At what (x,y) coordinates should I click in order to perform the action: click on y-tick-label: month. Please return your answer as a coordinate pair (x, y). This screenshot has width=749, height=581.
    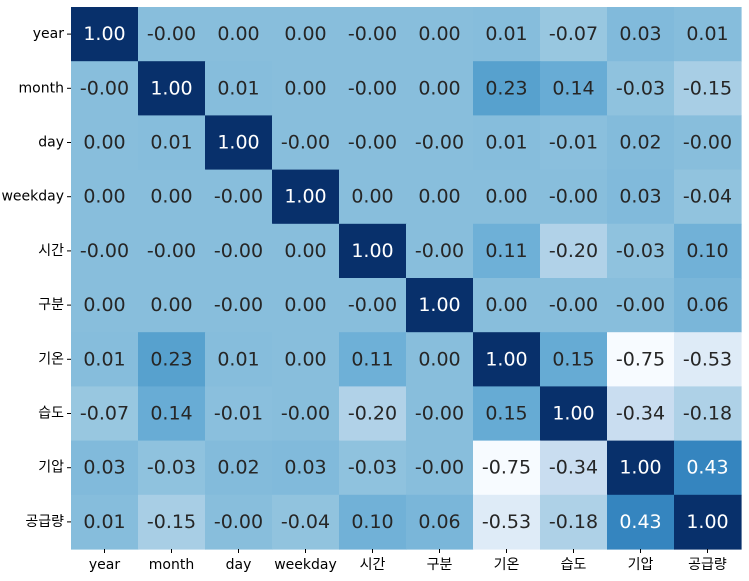
    Looking at the image, I should click on (41, 88).